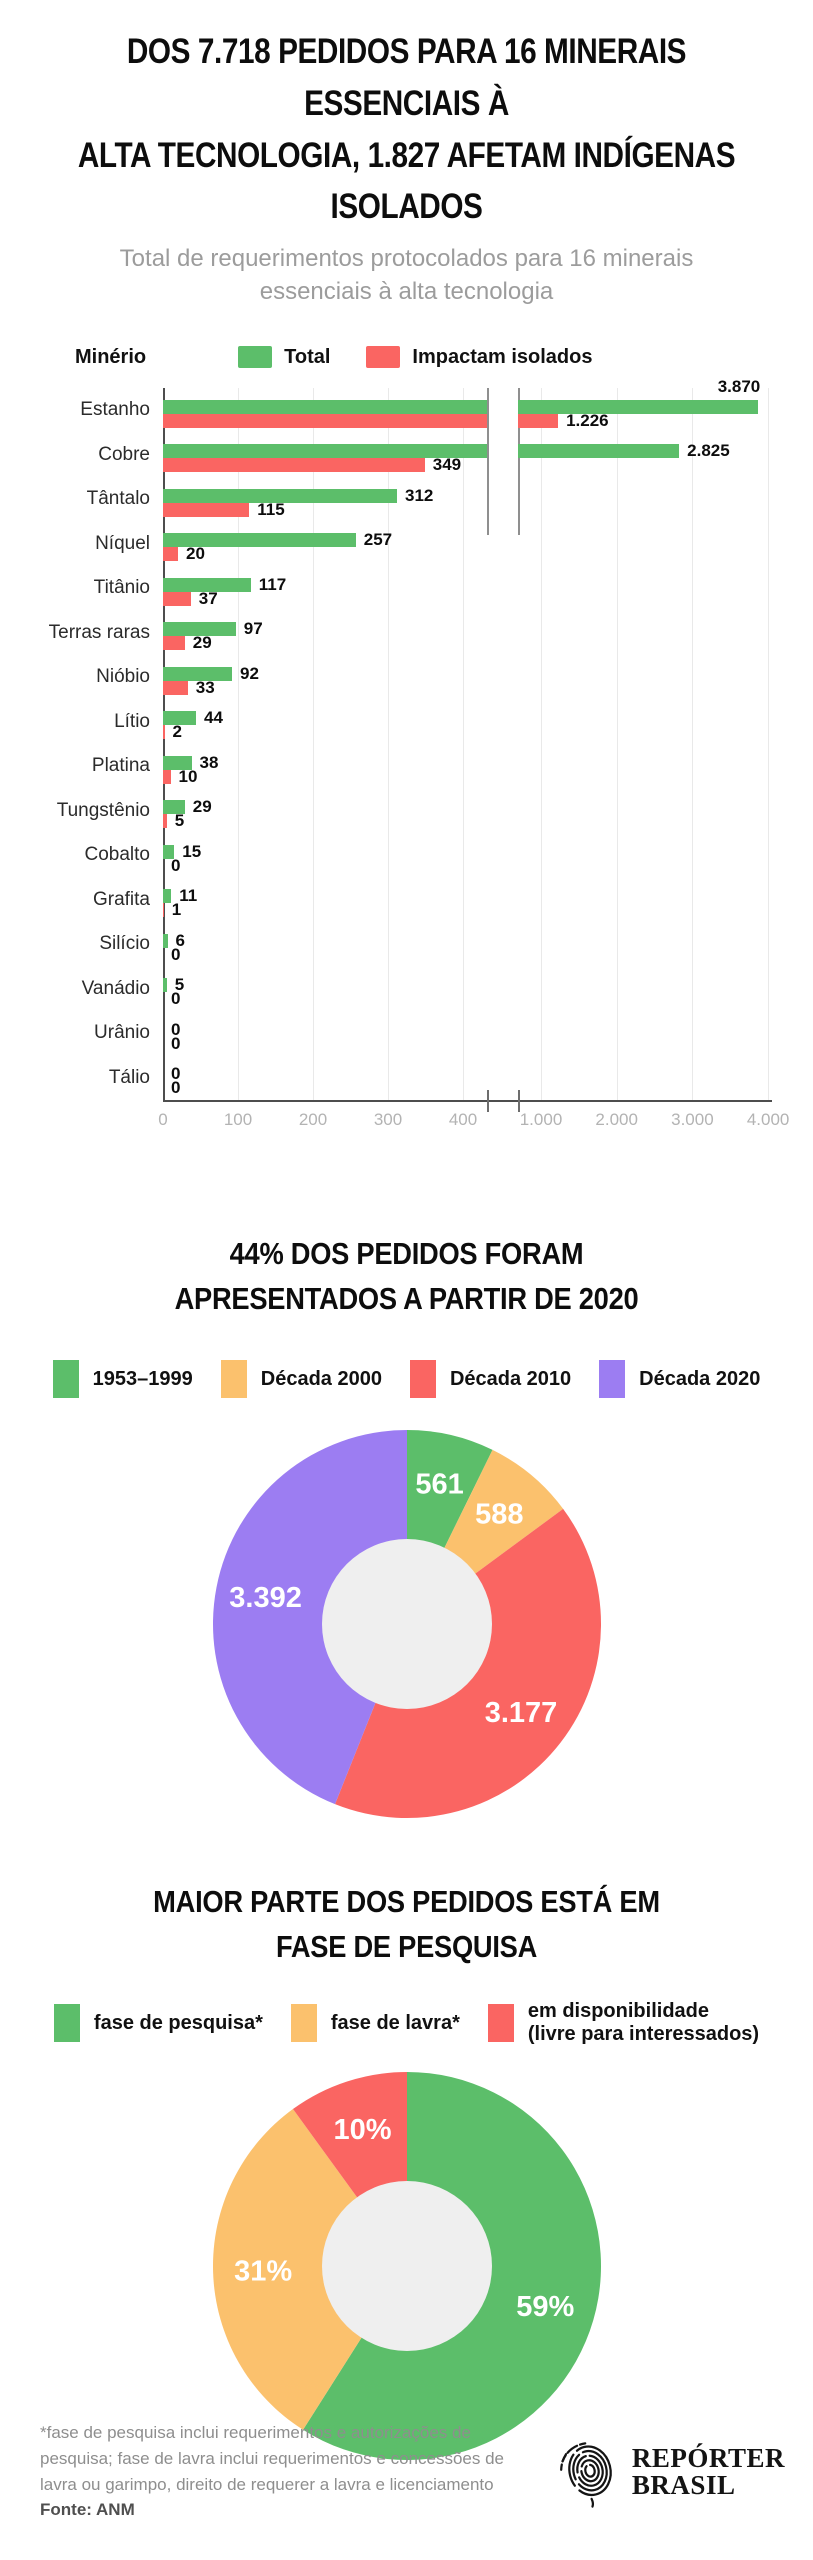 The image size is (813, 2560). What do you see at coordinates (488, 633) in the screenshot?
I see `bar-area: 97 29` at bounding box center [488, 633].